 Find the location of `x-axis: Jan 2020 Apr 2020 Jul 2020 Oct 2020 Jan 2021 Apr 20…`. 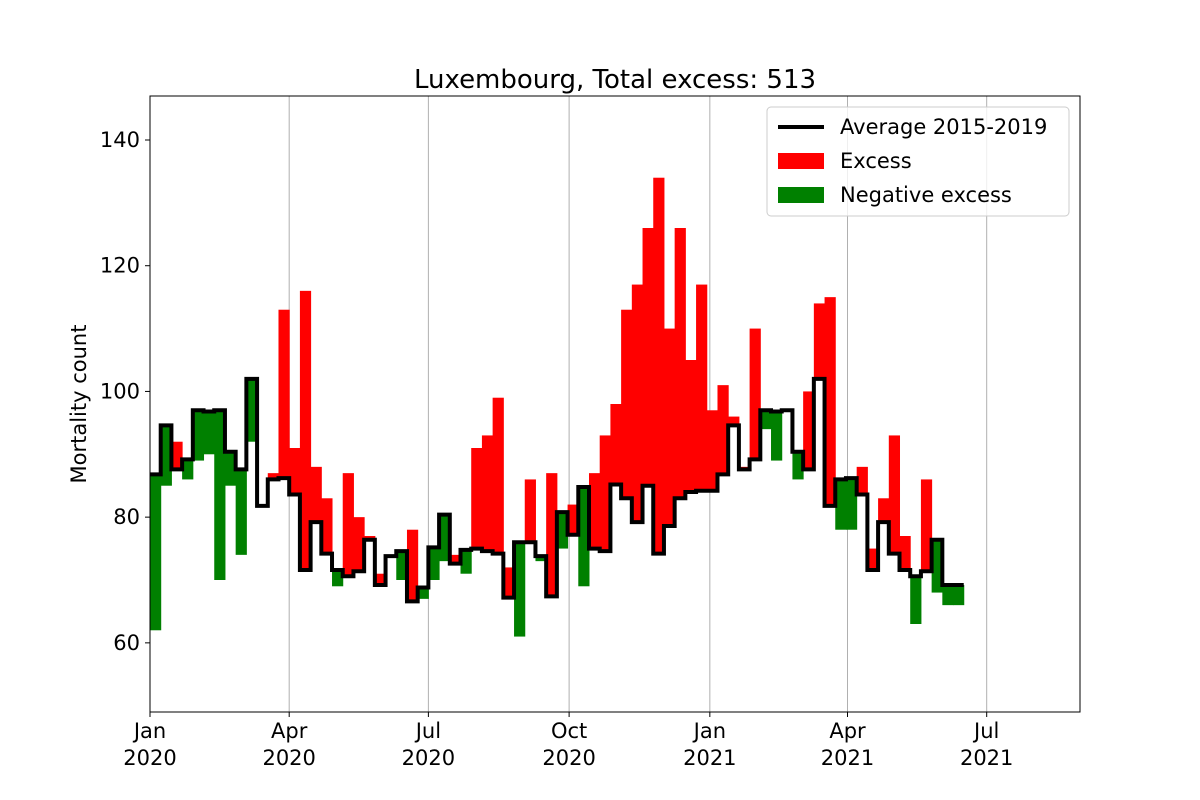

x-axis: Jan 2020 Apr 2020 Jul 2020 Oct 2020 Jan 2021 Apr 20… is located at coordinates (568, 741).